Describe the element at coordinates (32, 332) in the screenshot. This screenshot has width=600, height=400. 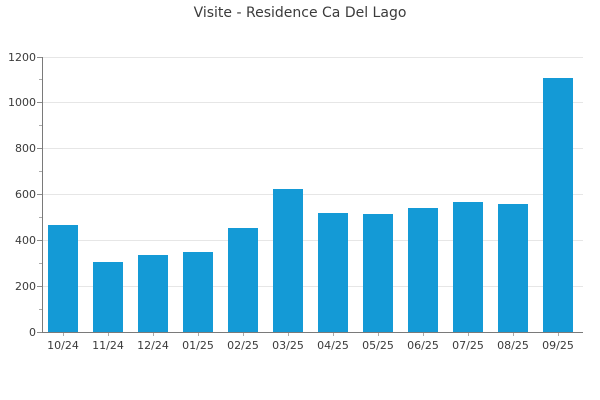
I see `y-axis-tick-label: 0` at that location.